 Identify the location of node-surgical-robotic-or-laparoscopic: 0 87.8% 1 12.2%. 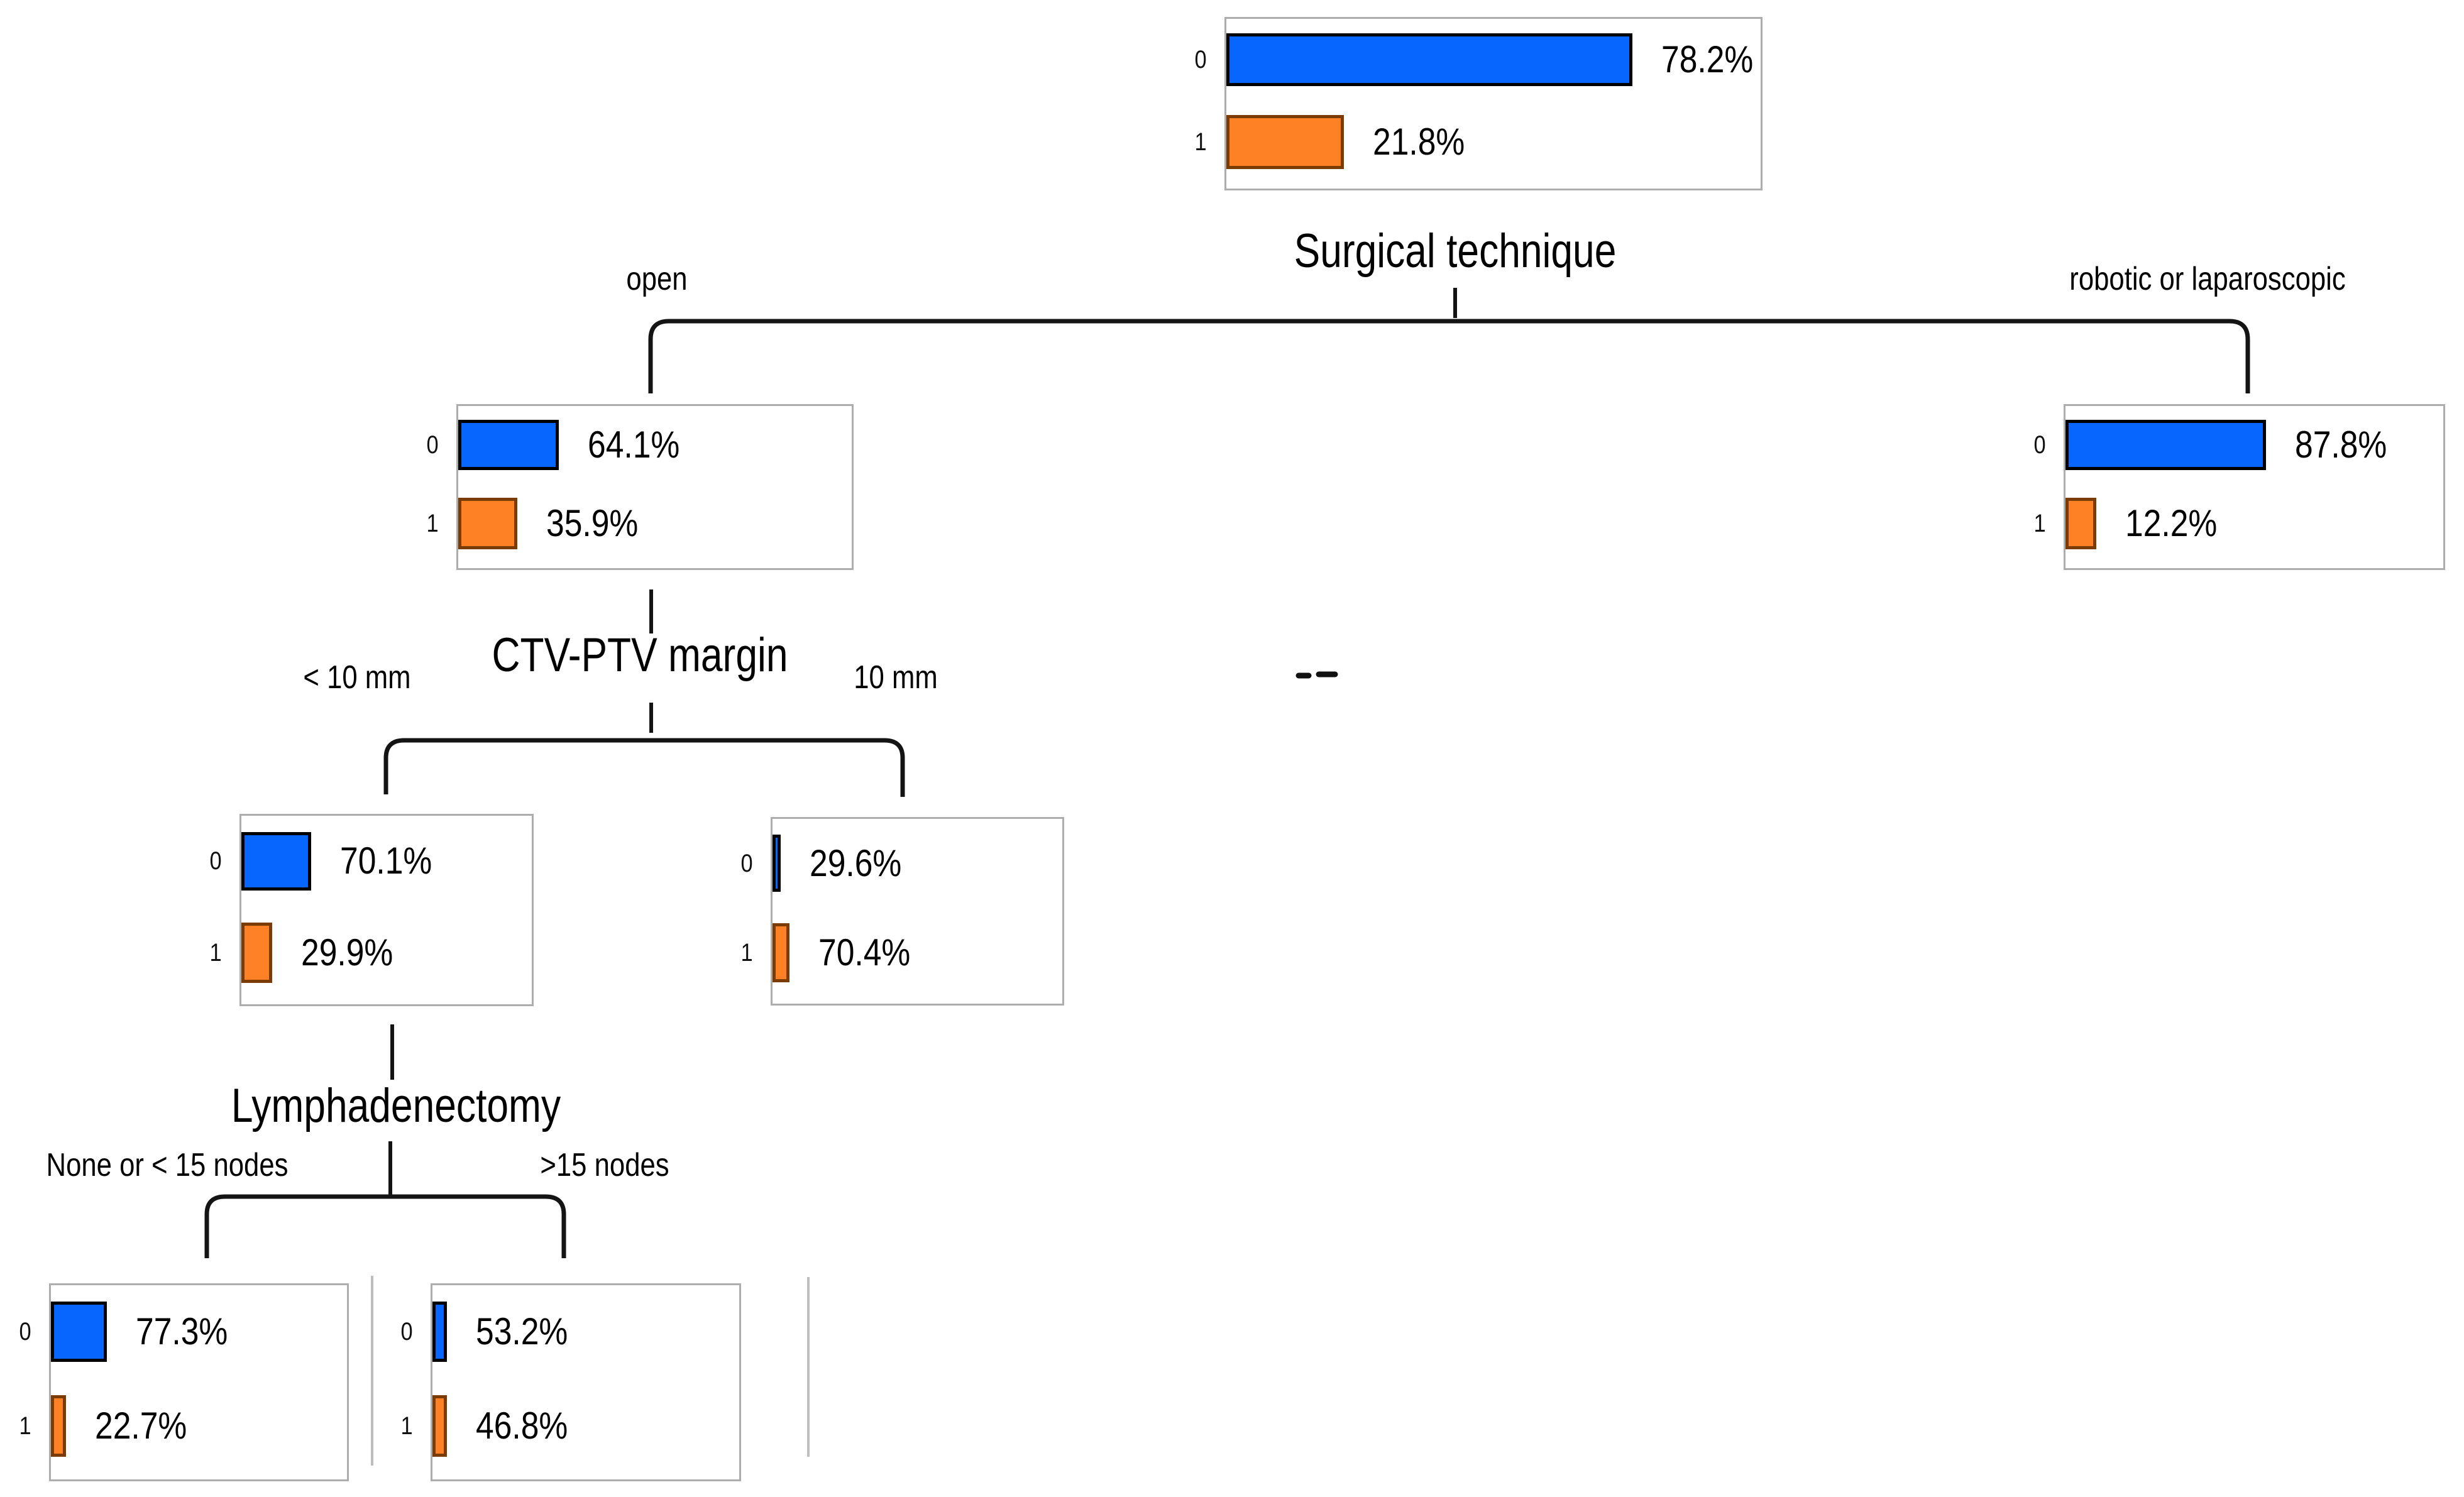
(2239, 487).